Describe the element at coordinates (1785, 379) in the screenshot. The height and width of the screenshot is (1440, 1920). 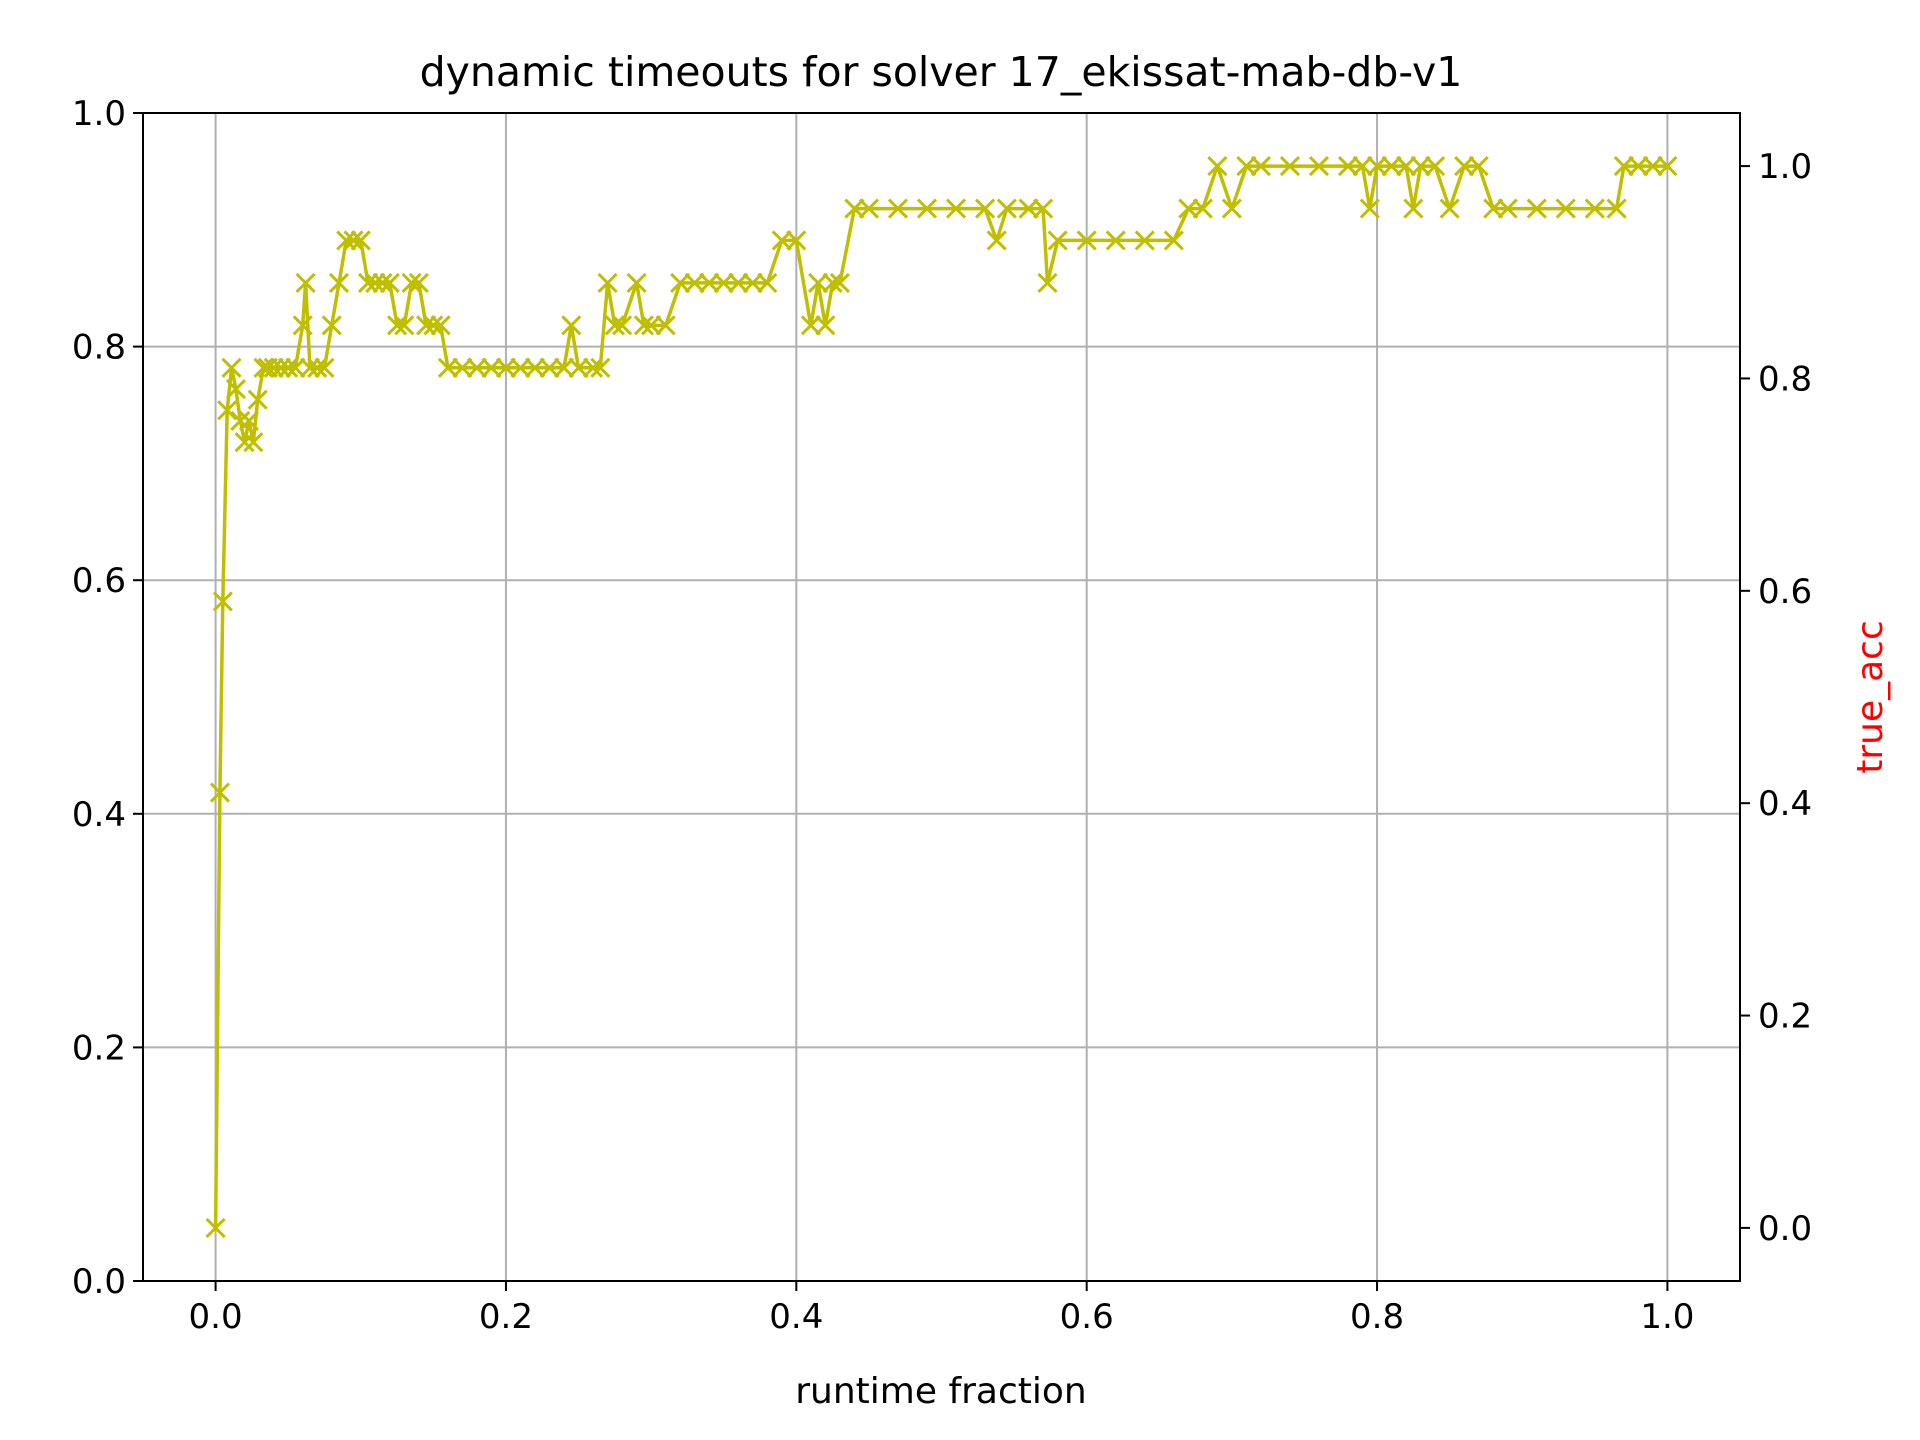
I see `y-right-tick-label: 0.8` at that location.